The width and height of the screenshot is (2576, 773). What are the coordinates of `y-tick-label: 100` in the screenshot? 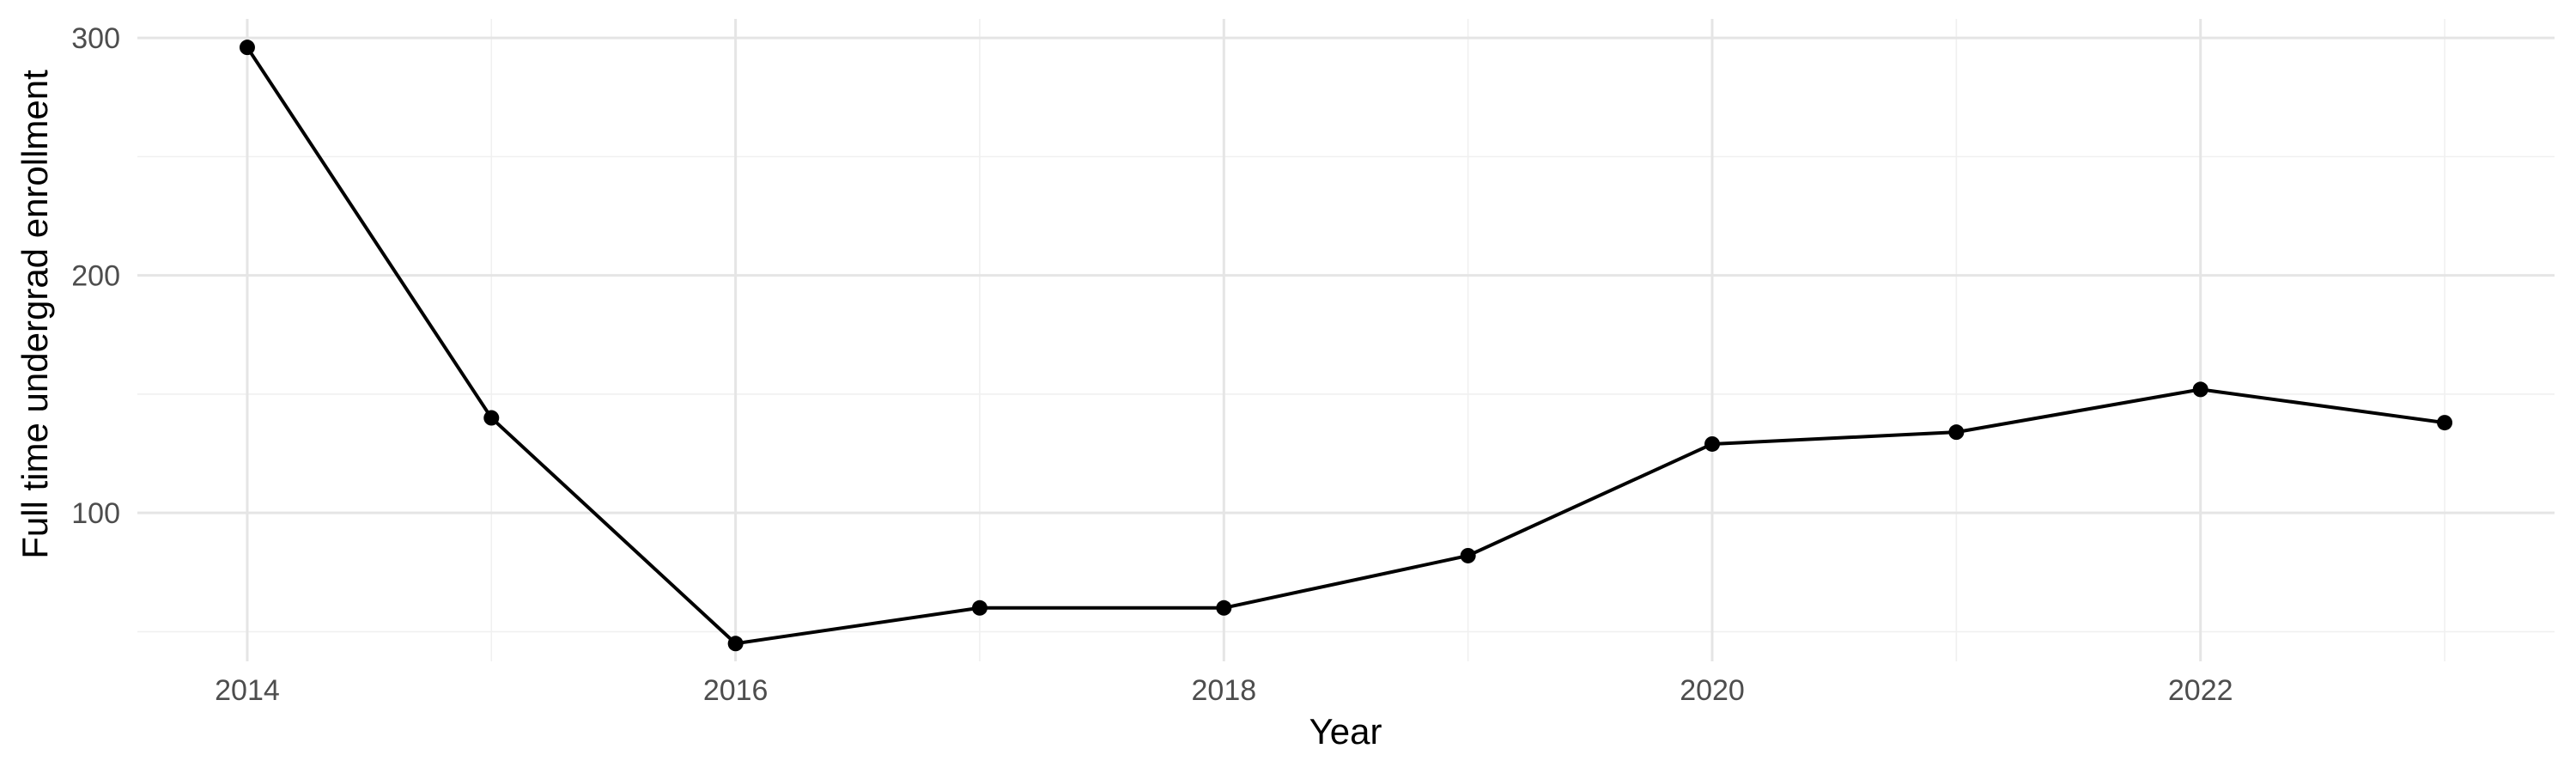 It's located at (96, 513).